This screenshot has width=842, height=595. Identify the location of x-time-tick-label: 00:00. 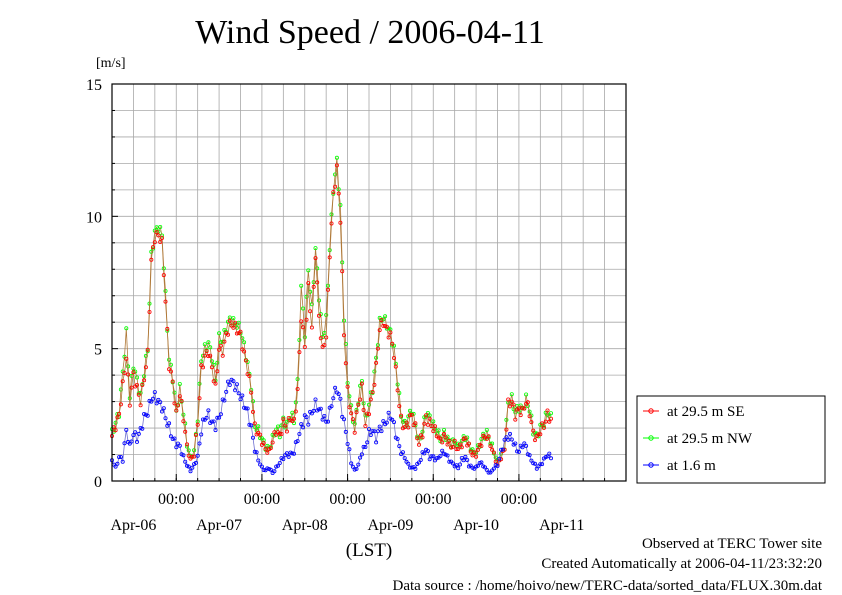
(176, 499).